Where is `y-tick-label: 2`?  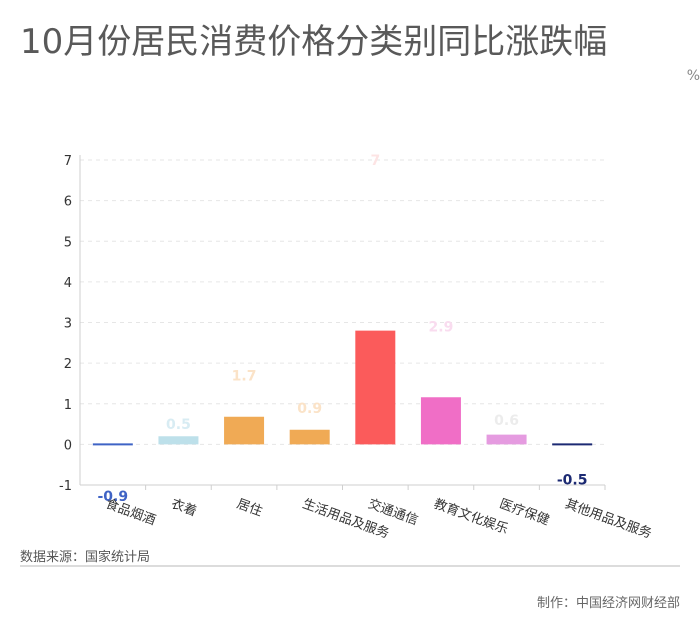 y-tick-label: 2 is located at coordinates (68, 364).